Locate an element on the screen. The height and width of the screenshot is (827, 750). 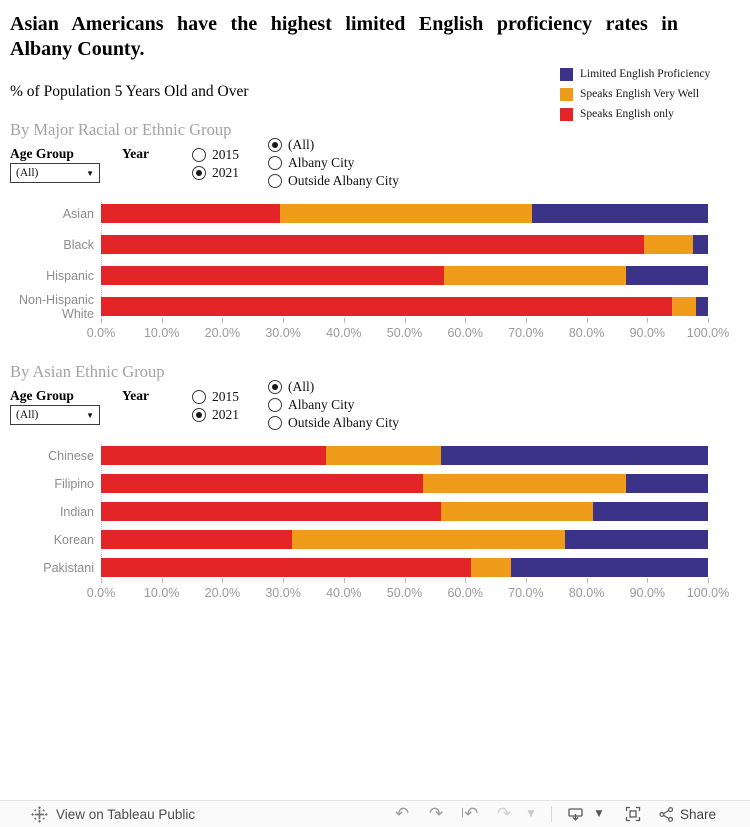
radio-label: Outside Albany City is located at coordinates (343, 422).